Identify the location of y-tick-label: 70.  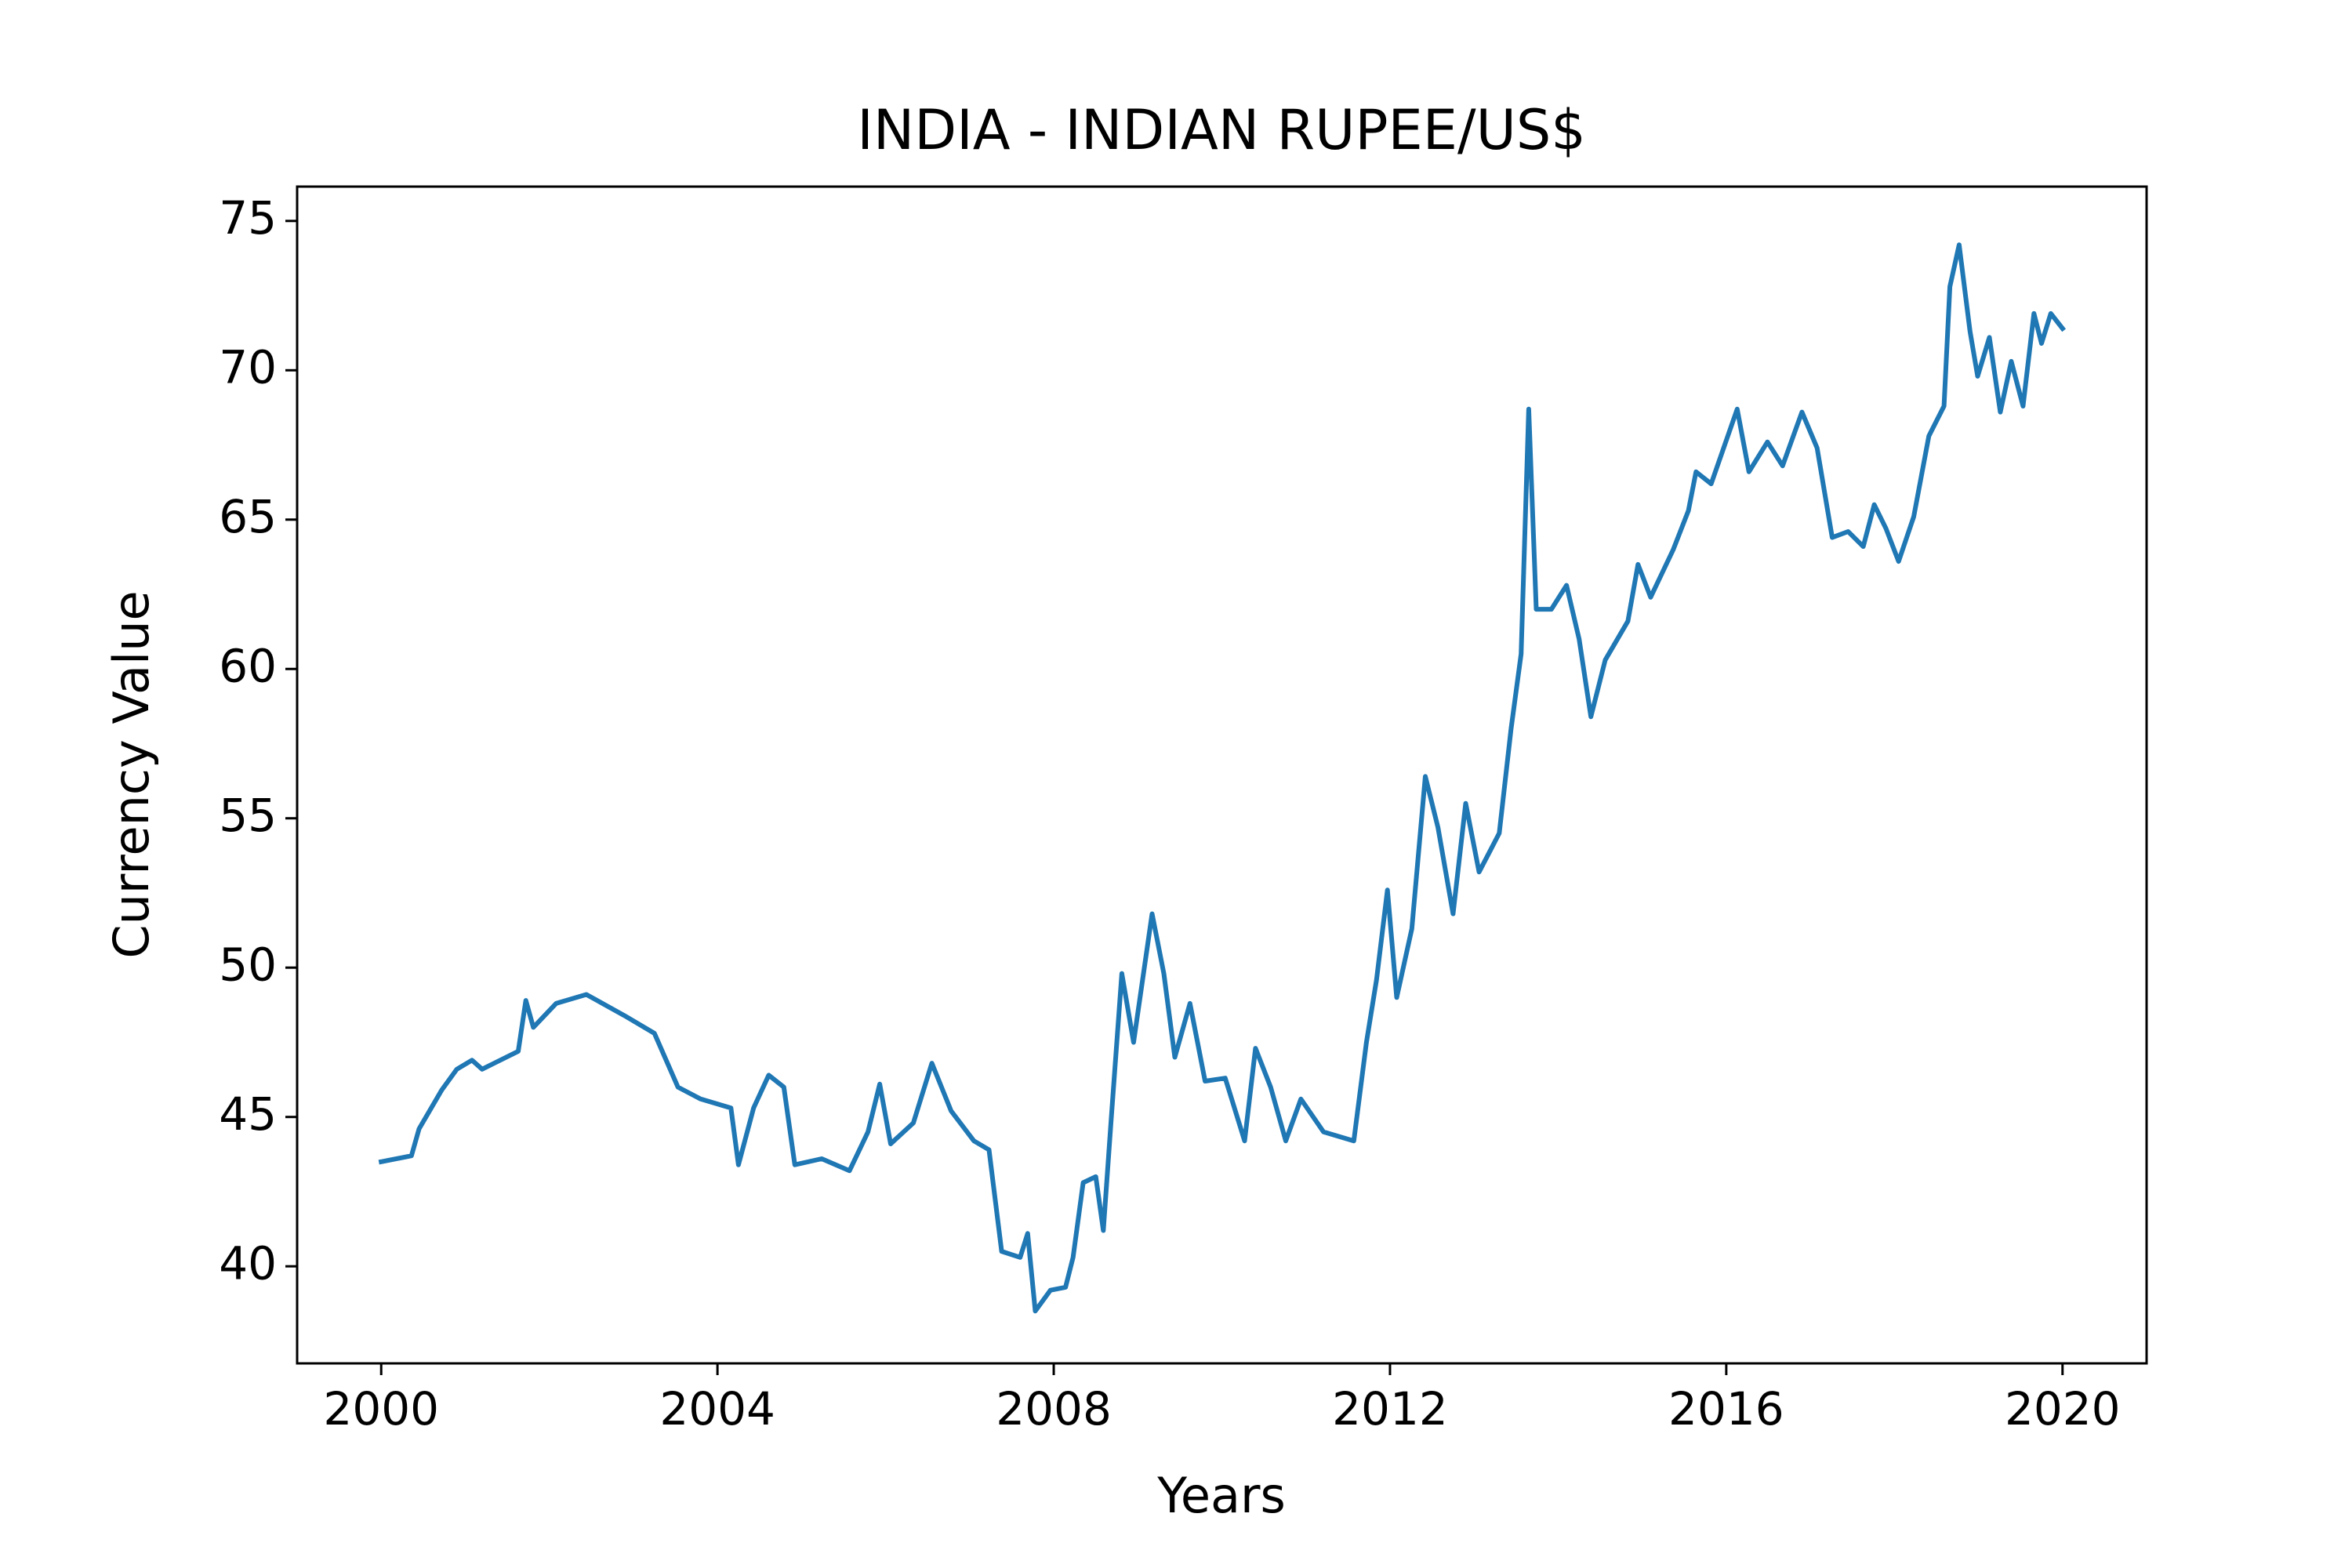
(248, 367).